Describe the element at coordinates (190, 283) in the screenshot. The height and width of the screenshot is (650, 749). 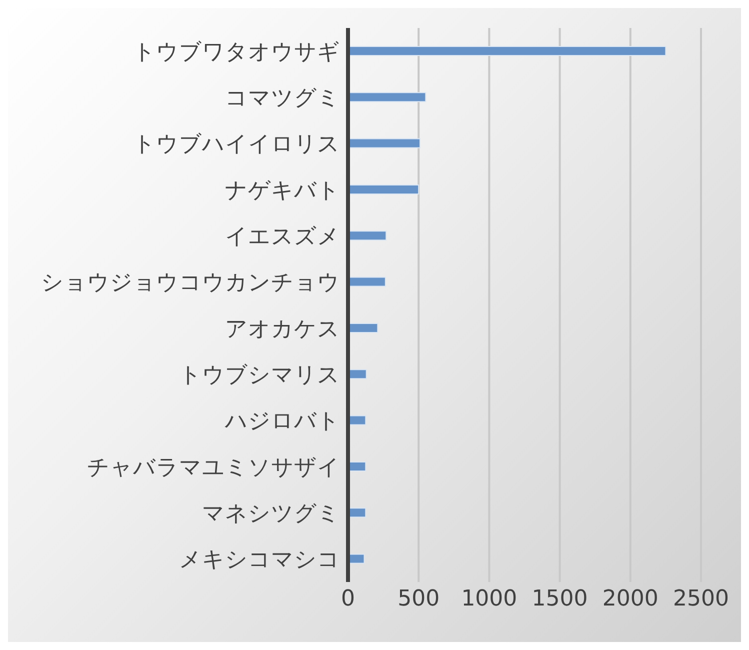
I see `y-tick-label: ショウジョウコウカンチョウ` at that location.